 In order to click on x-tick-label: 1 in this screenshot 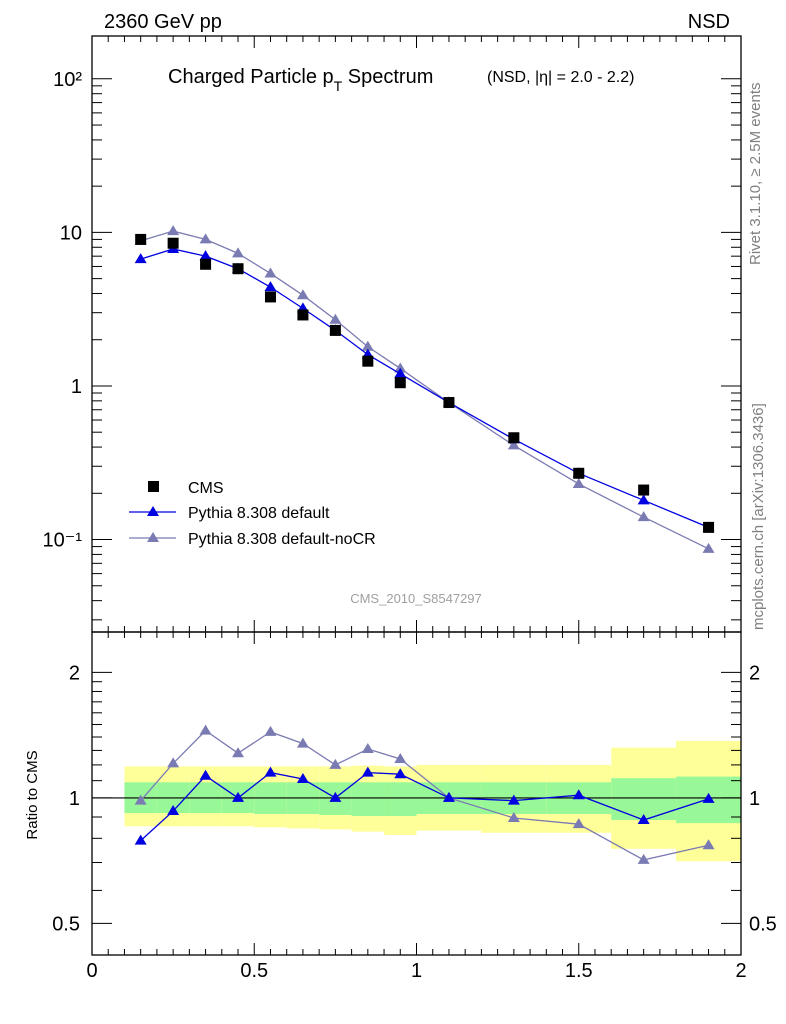, I will do `click(416, 971)`.